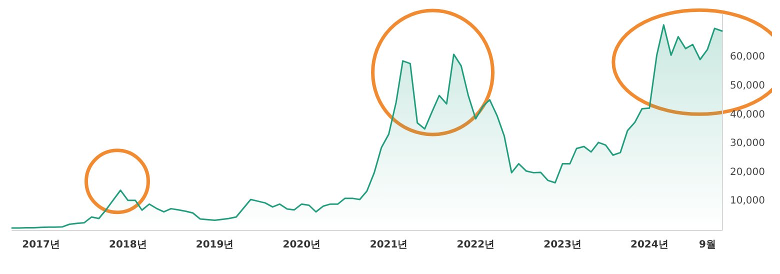 The width and height of the screenshot is (780, 274). I want to click on x-tick-label: 2023년, so click(563, 245).